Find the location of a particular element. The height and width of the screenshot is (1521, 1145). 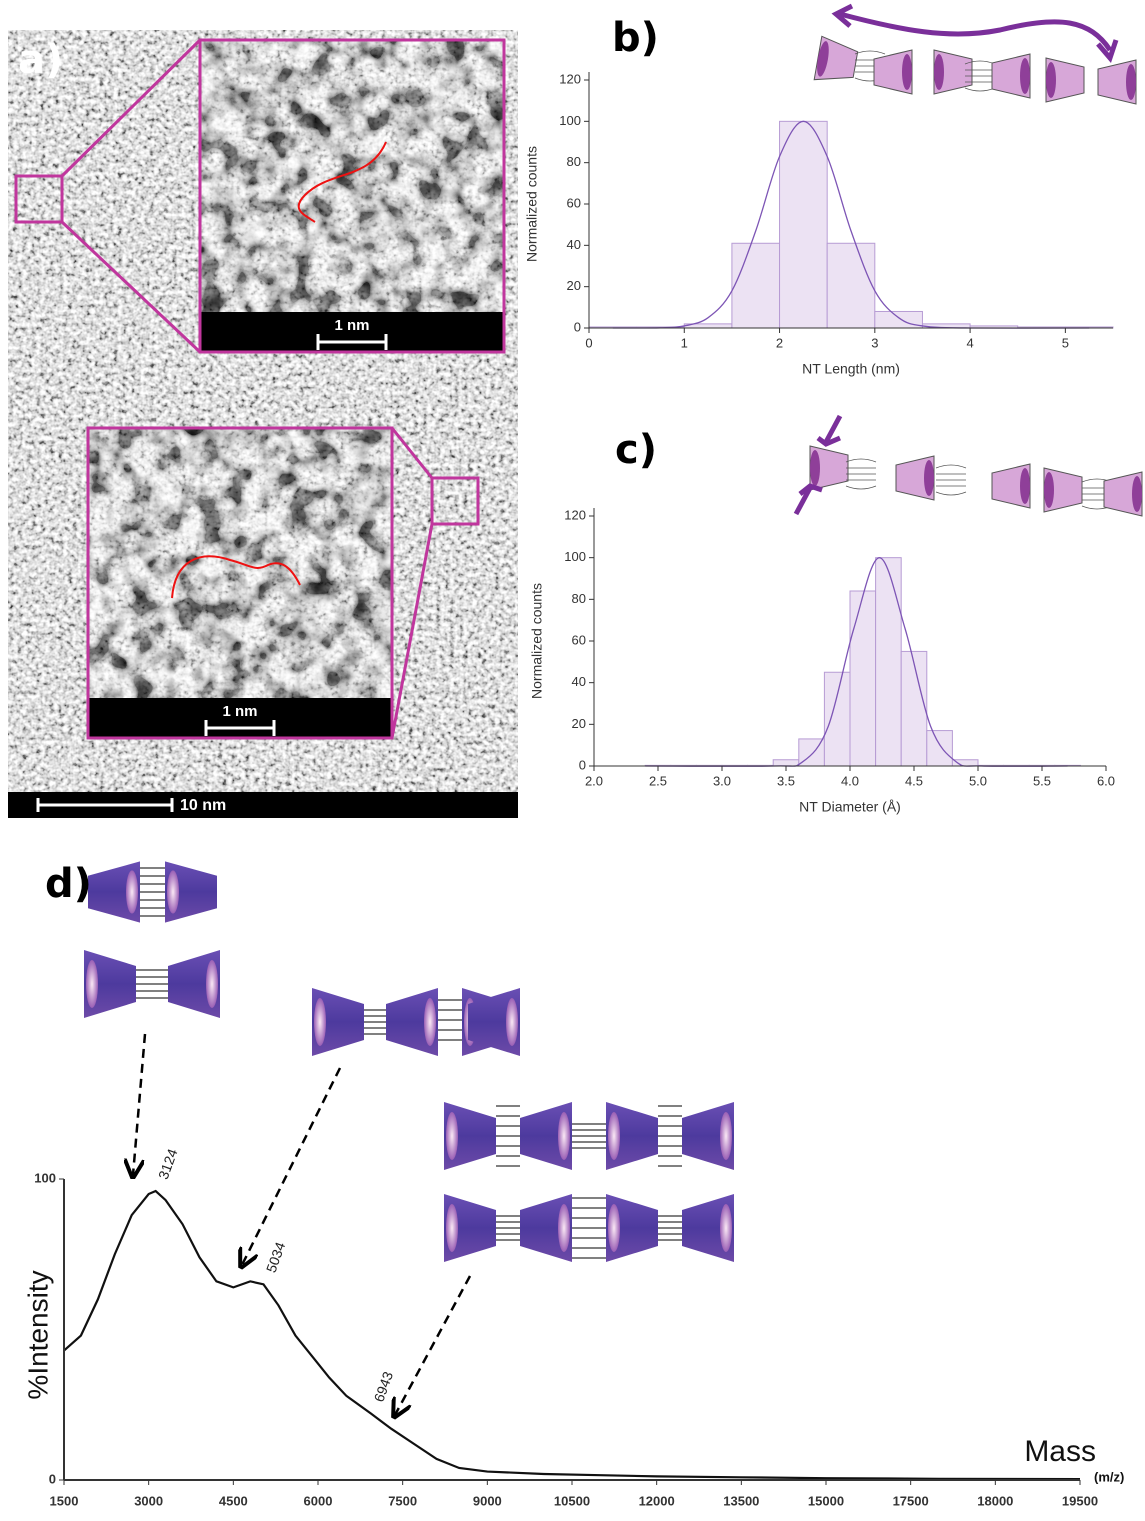

x-tick-label: 15000 is located at coordinates (826, 1500).